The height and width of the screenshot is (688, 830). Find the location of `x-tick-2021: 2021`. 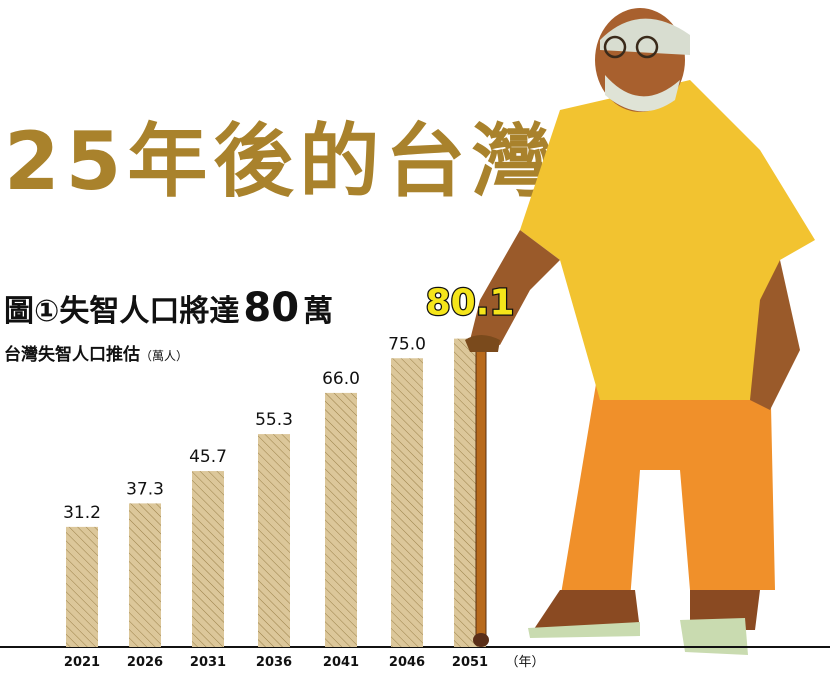

x-tick-2021: 2021 is located at coordinates (82, 662).